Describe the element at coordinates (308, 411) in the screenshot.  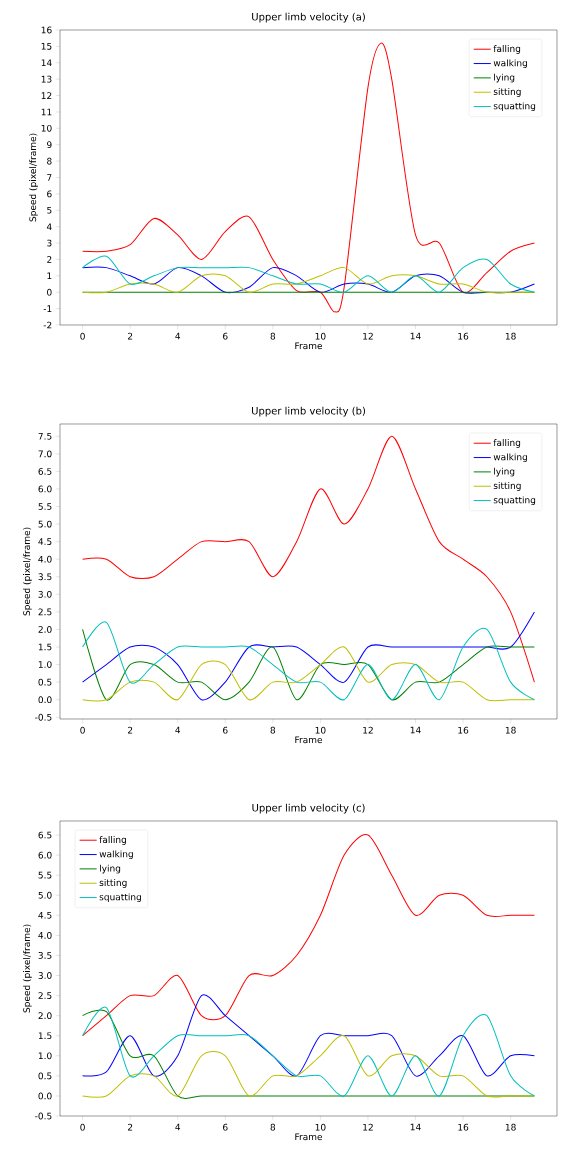
I see `chart-title: Upper limb velocity (b)` at that location.